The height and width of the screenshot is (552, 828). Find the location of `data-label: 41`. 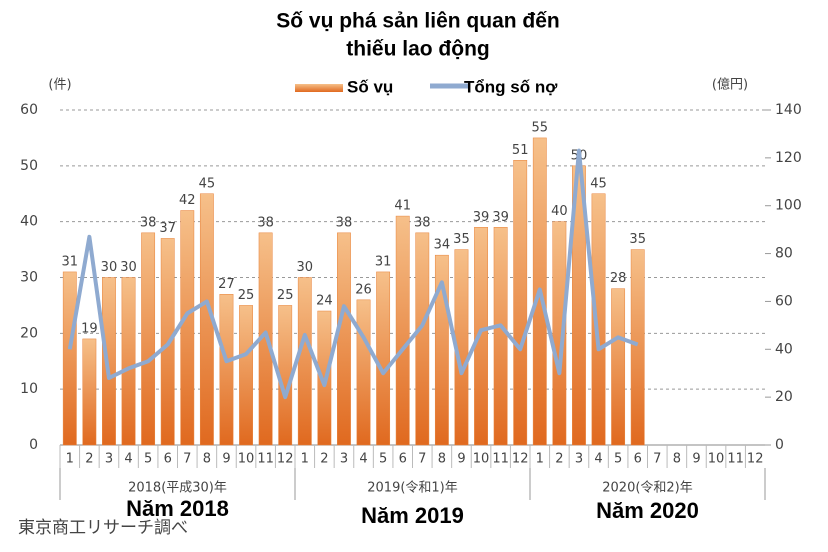

data-label: 41 is located at coordinates (402, 206).